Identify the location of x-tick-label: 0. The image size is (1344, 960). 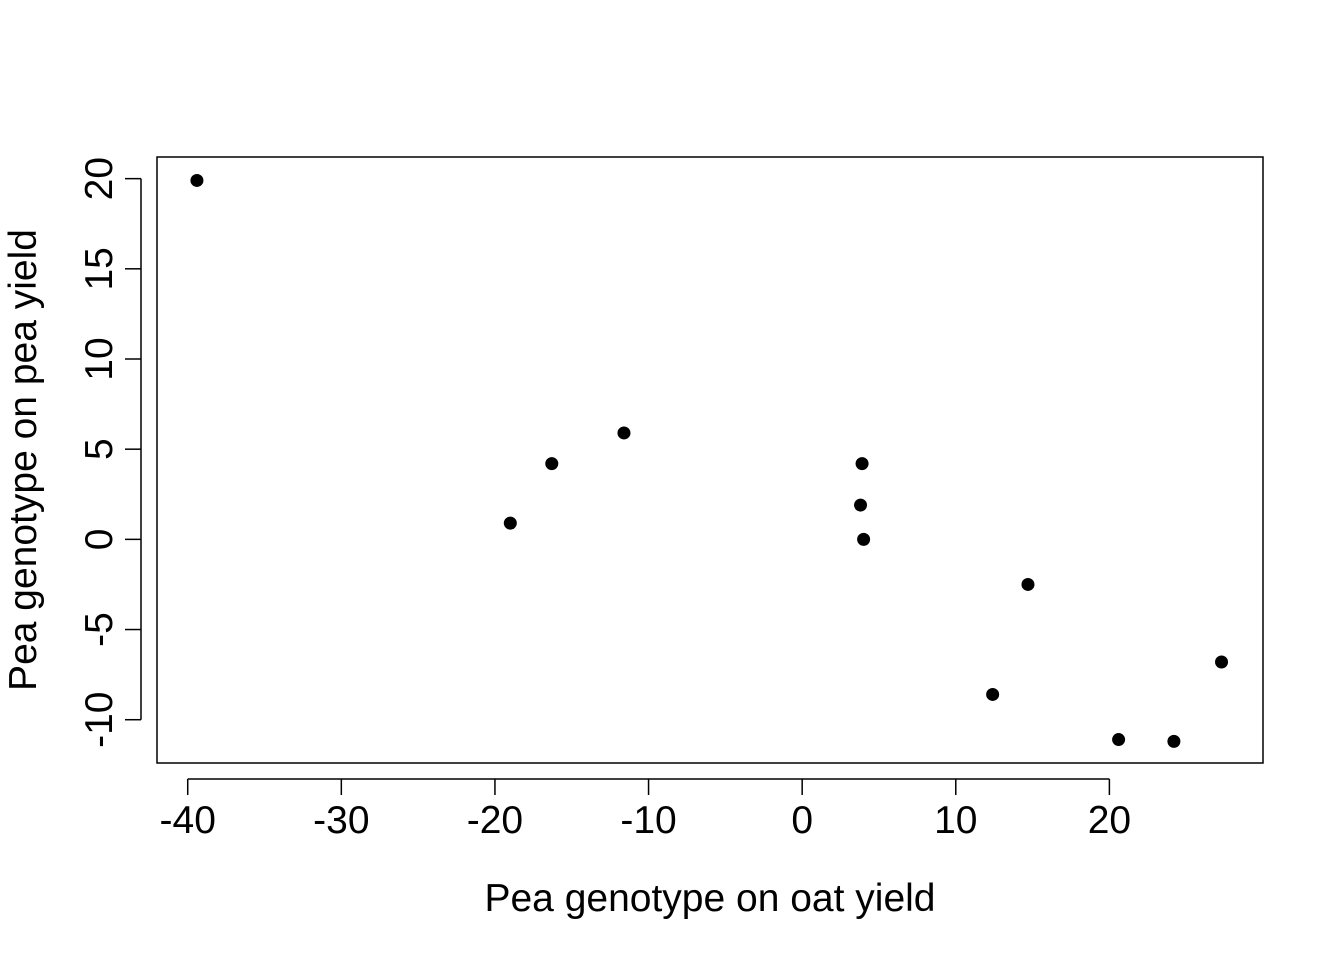
(802, 820).